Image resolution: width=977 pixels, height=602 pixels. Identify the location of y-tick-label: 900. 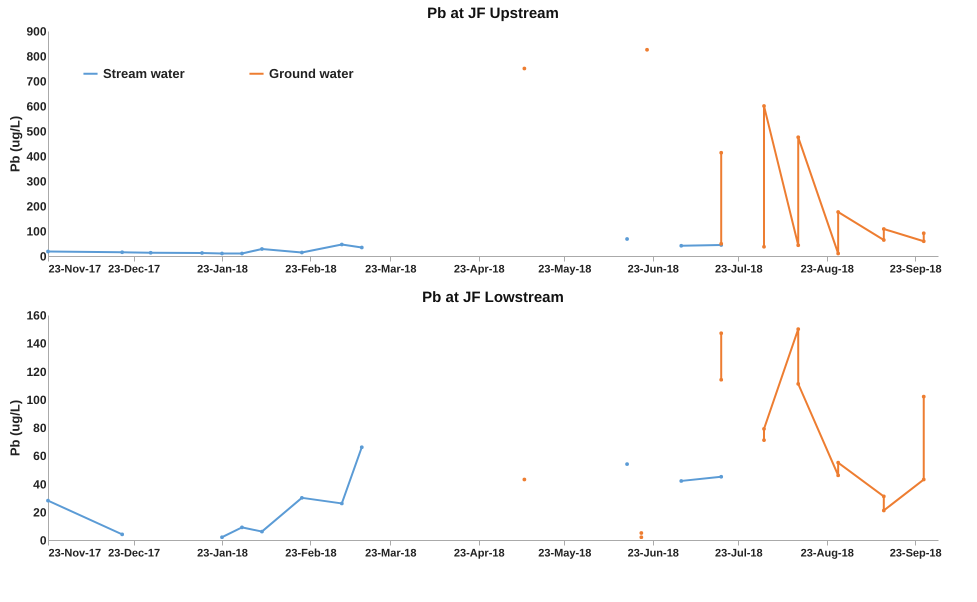
(36, 31).